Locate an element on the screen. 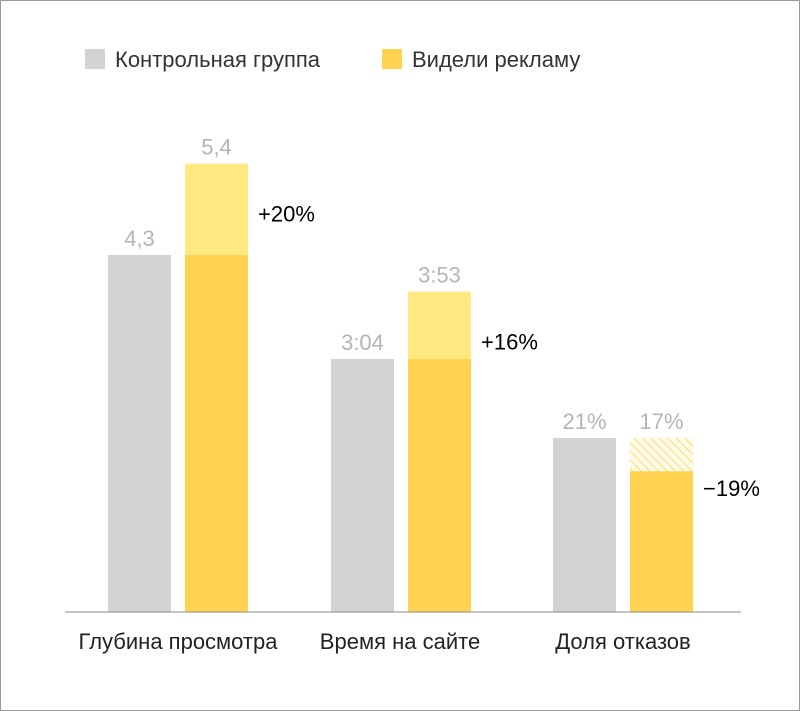 The image size is (800, 711). category-label-bounce: Доля отказов is located at coordinates (622, 641).